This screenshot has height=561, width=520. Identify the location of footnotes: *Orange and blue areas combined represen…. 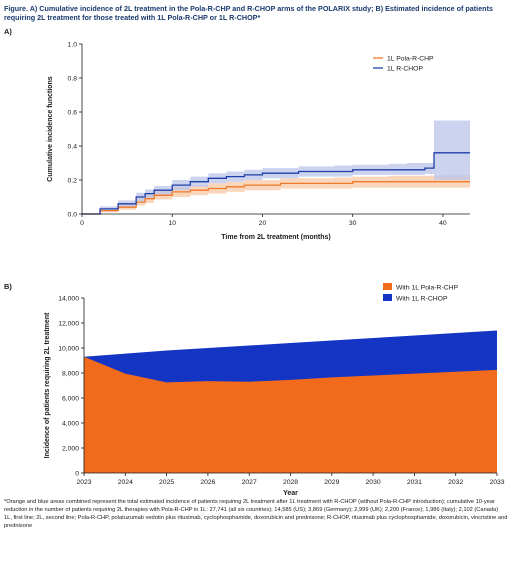
(260, 515).